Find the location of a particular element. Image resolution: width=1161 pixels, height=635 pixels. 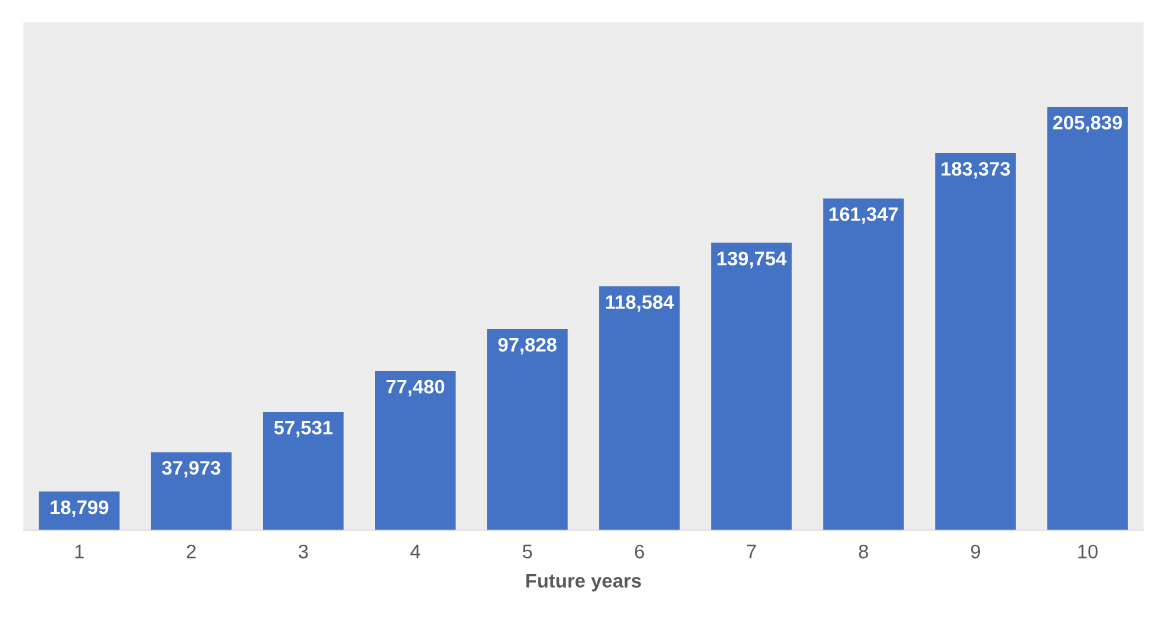

x-axis-title: Future years is located at coordinates (583, 583).